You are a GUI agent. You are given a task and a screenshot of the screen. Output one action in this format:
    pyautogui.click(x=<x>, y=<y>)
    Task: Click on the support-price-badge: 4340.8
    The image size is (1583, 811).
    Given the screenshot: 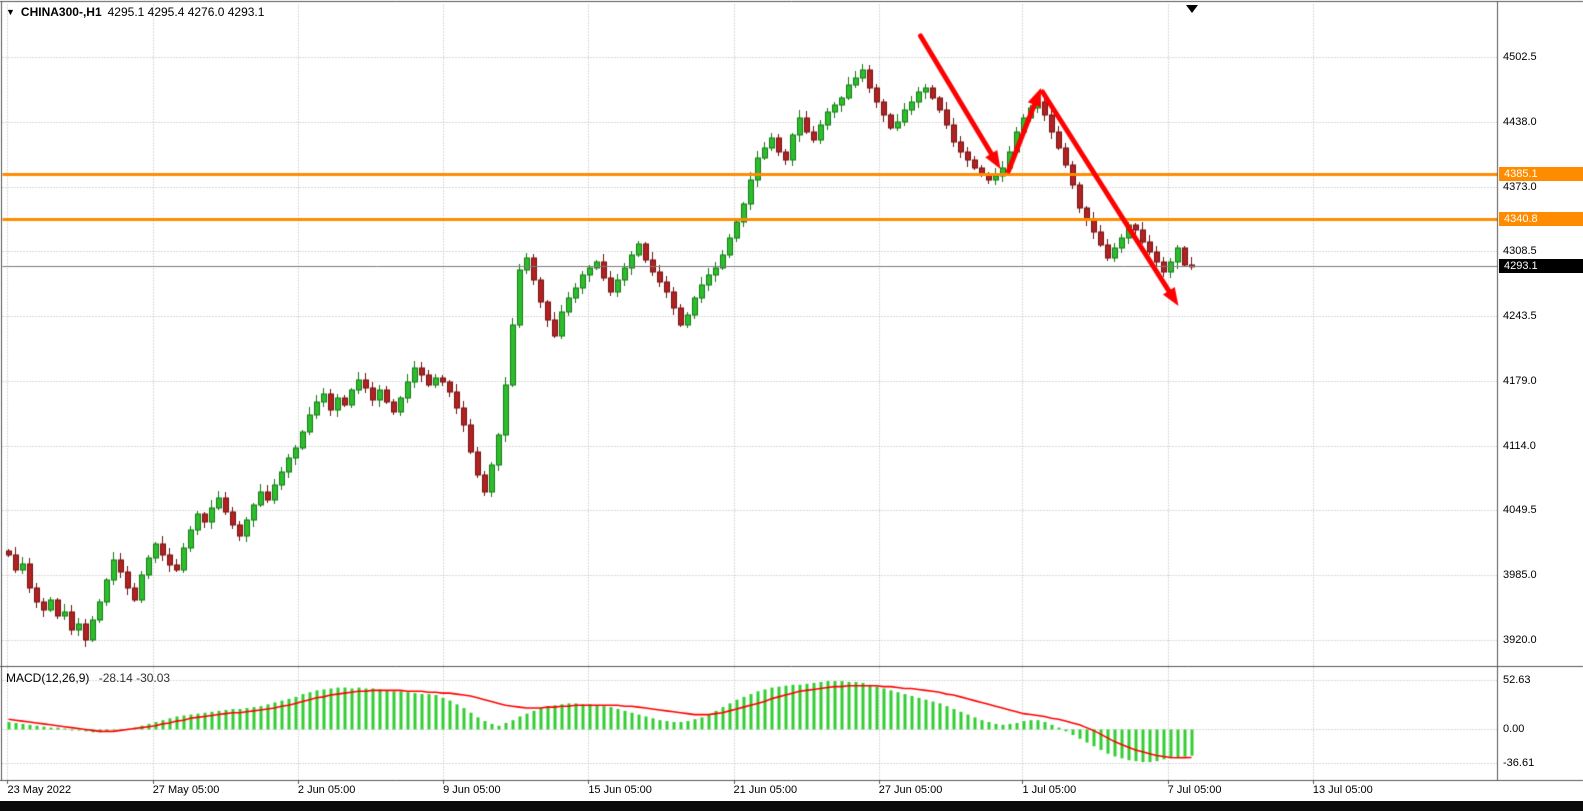 What is the action you would take?
    pyautogui.click(x=1541, y=218)
    